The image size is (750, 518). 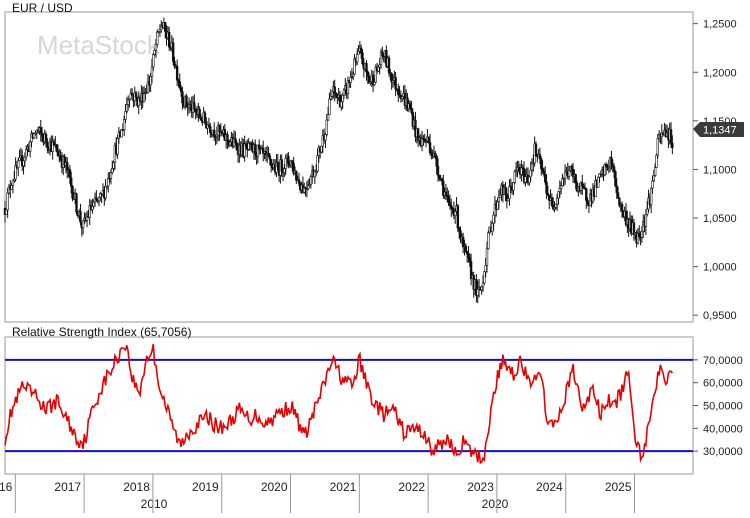 What do you see at coordinates (723, 361) in the screenshot?
I see `rsi-tick-label: 70,0000` at bounding box center [723, 361].